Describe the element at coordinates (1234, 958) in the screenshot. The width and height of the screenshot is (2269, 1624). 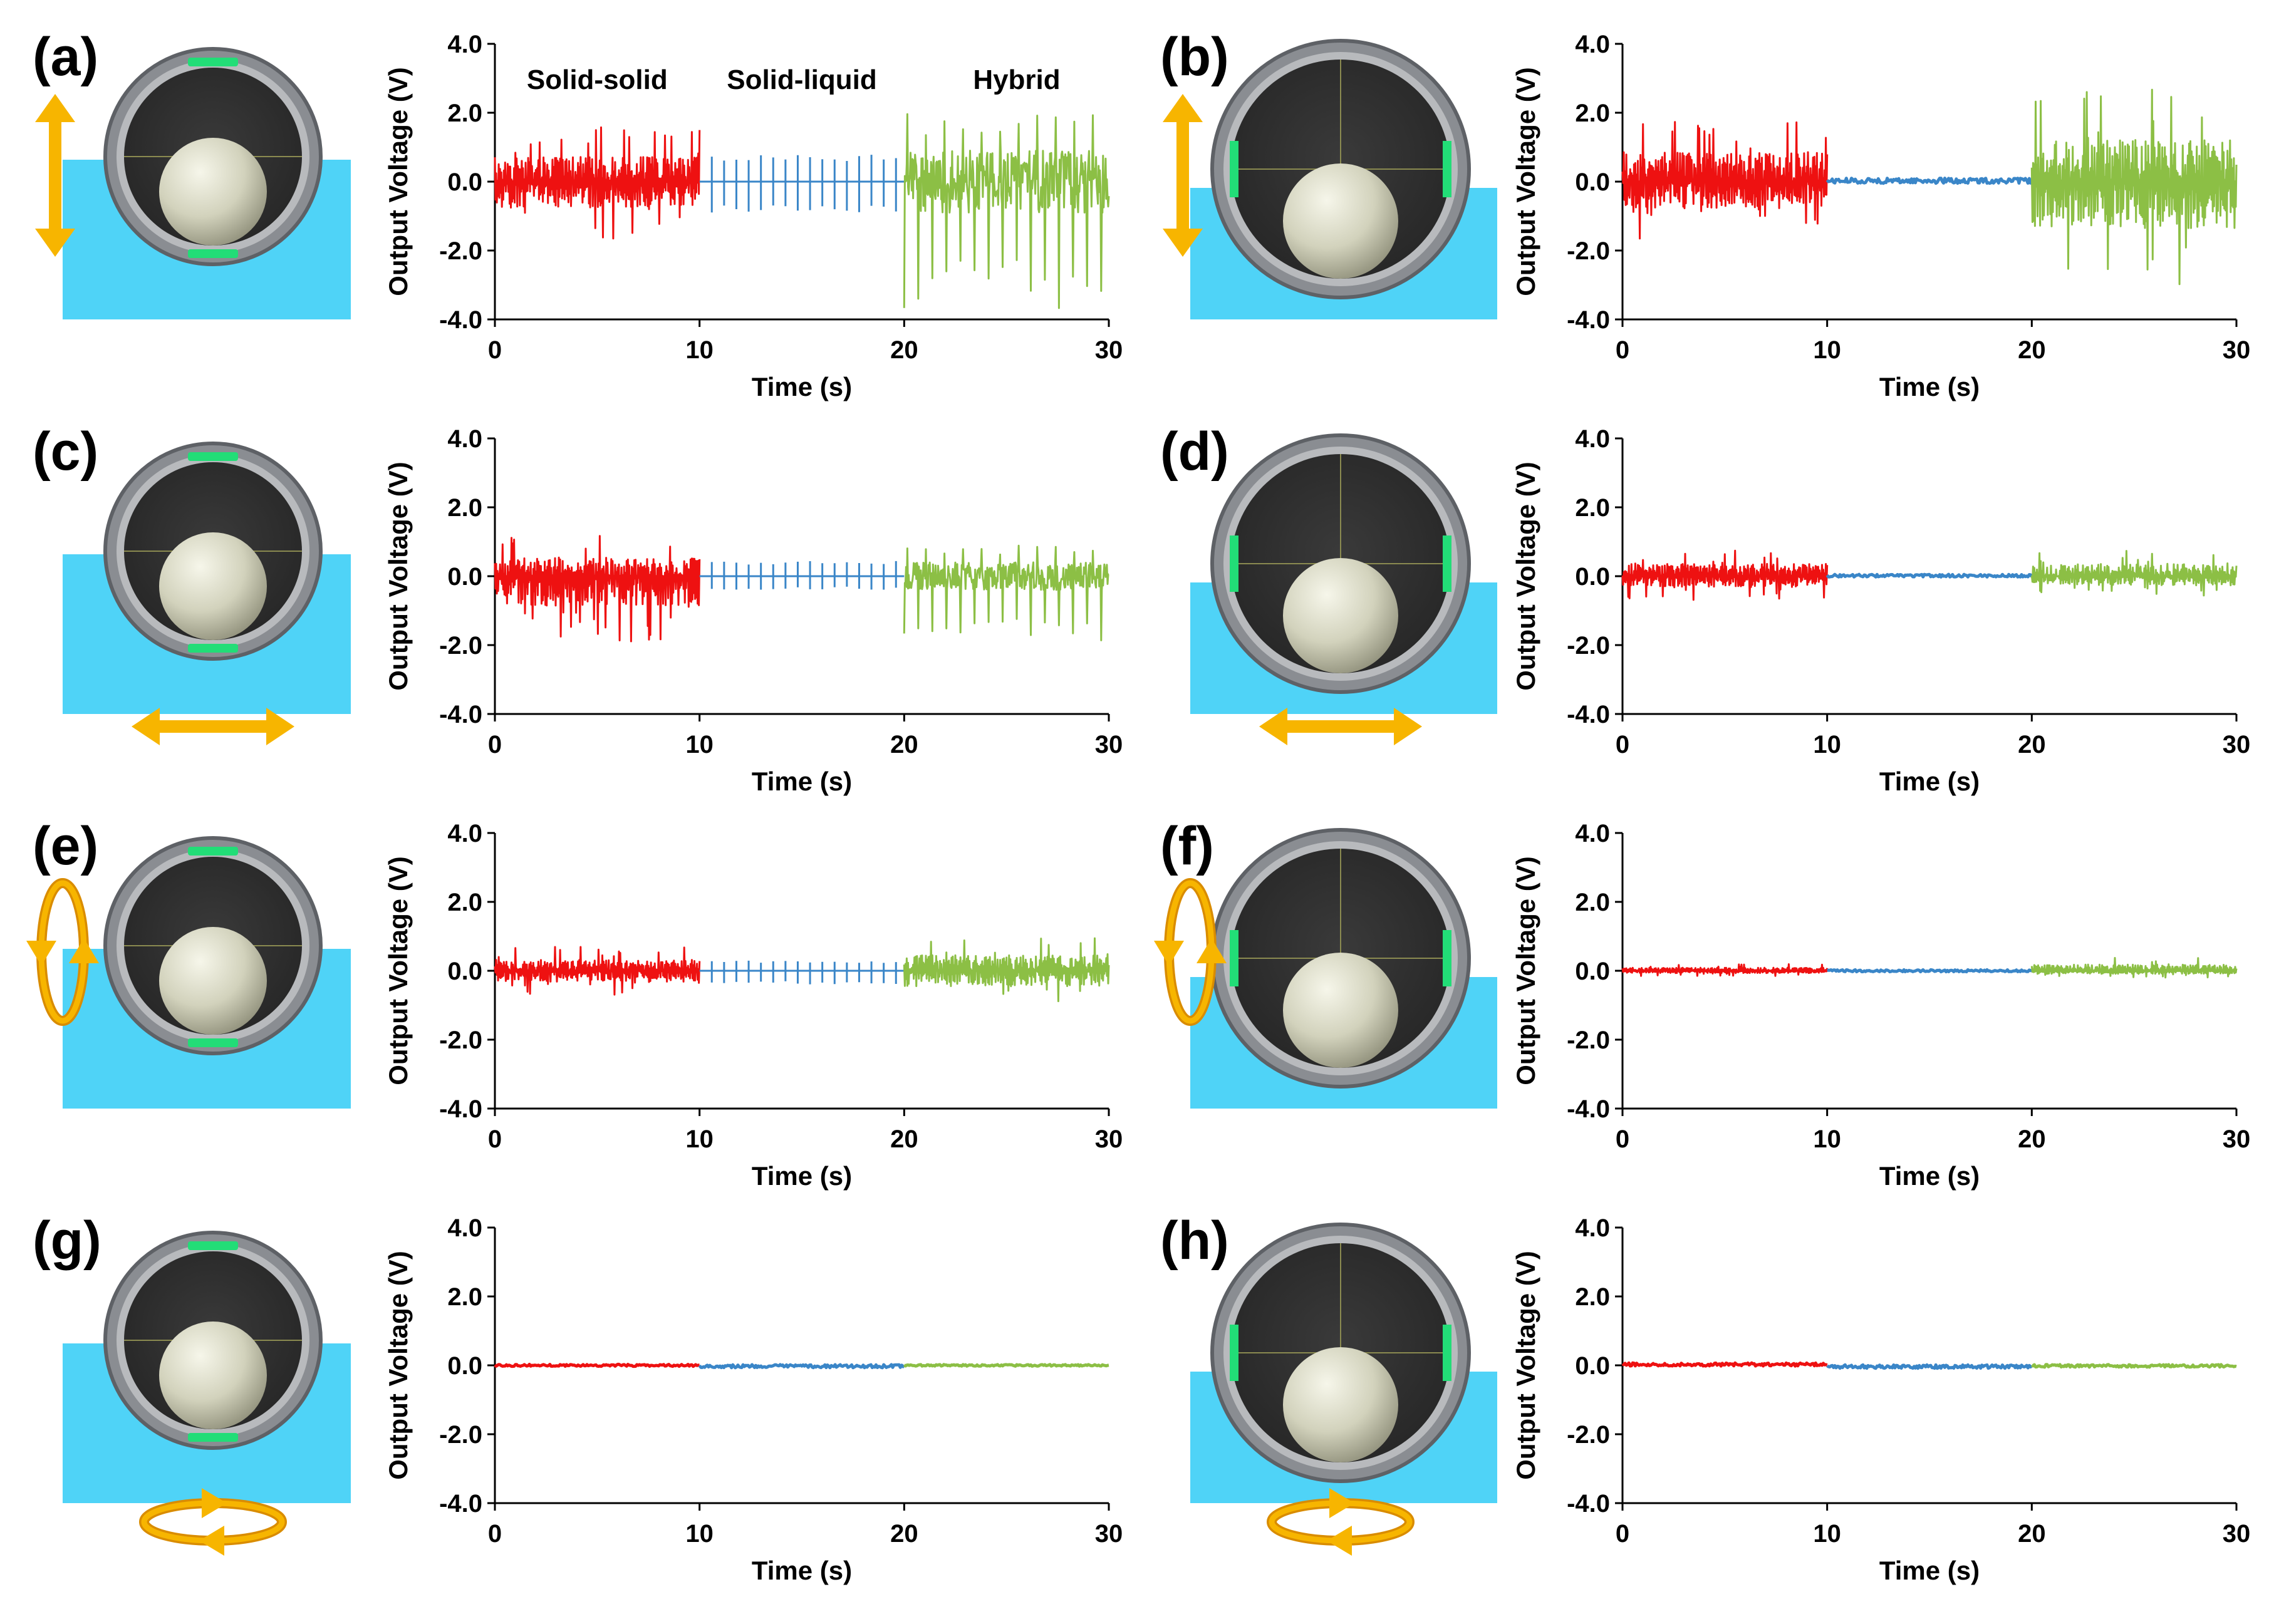
I see `panel-f-electrode-left` at that location.